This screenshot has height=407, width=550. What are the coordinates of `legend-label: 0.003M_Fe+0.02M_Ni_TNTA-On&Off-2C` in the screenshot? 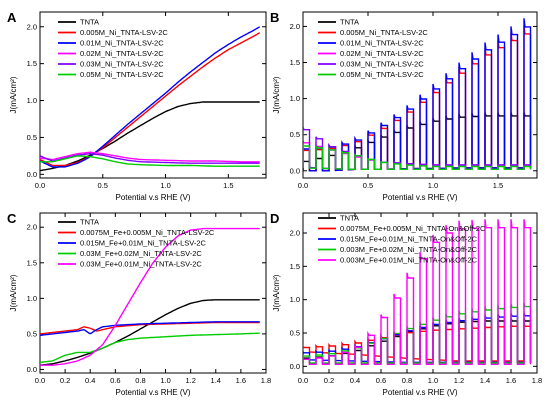 It's located at (409, 249).